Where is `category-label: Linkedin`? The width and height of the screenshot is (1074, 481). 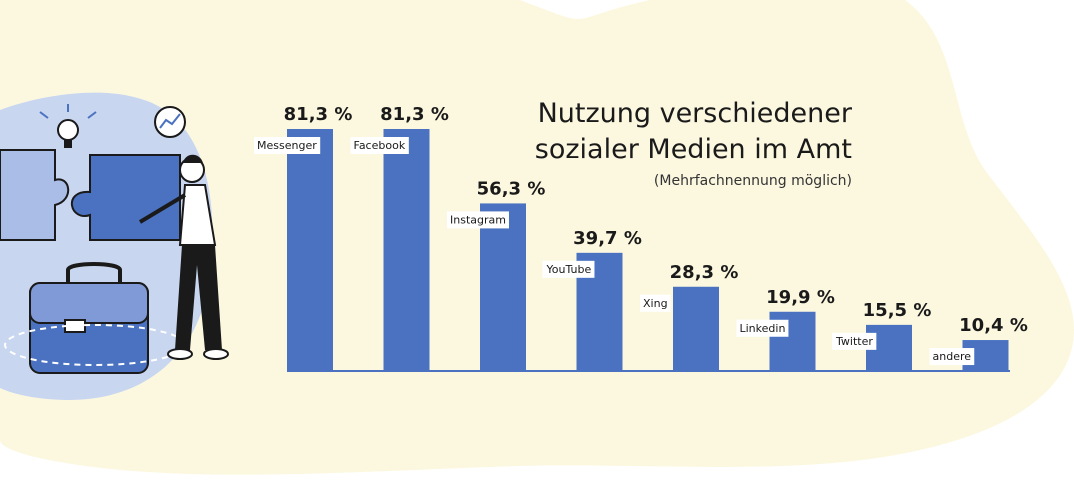
category-label: Linkedin is located at coordinates (763, 328).